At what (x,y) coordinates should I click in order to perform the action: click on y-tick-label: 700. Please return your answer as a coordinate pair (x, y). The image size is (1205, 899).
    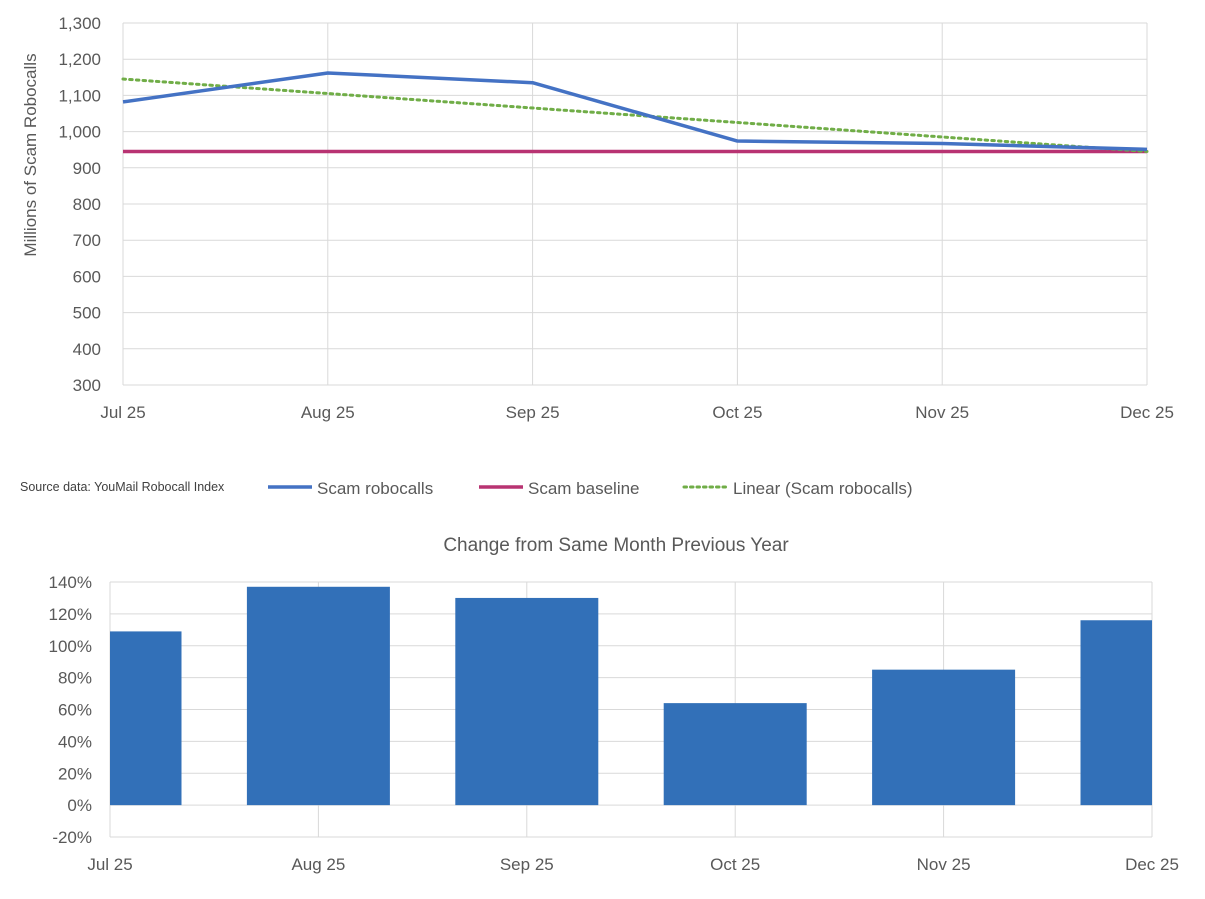
    Looking at the image, I should click on (87, 240).